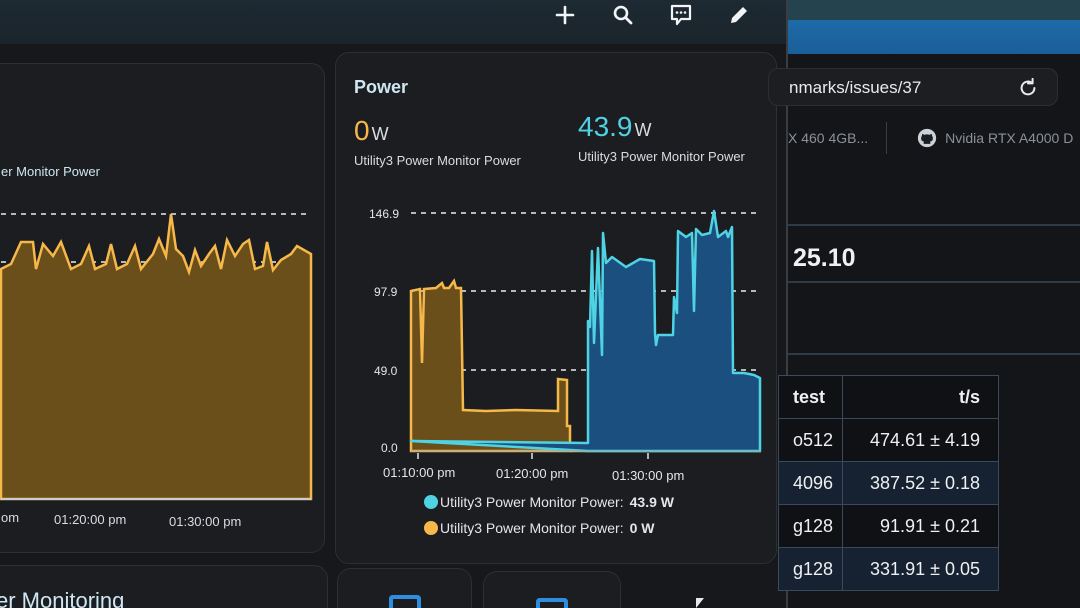 This screenshot has height=608, width=1080. I want to click on assist-button, so click(681, 15).